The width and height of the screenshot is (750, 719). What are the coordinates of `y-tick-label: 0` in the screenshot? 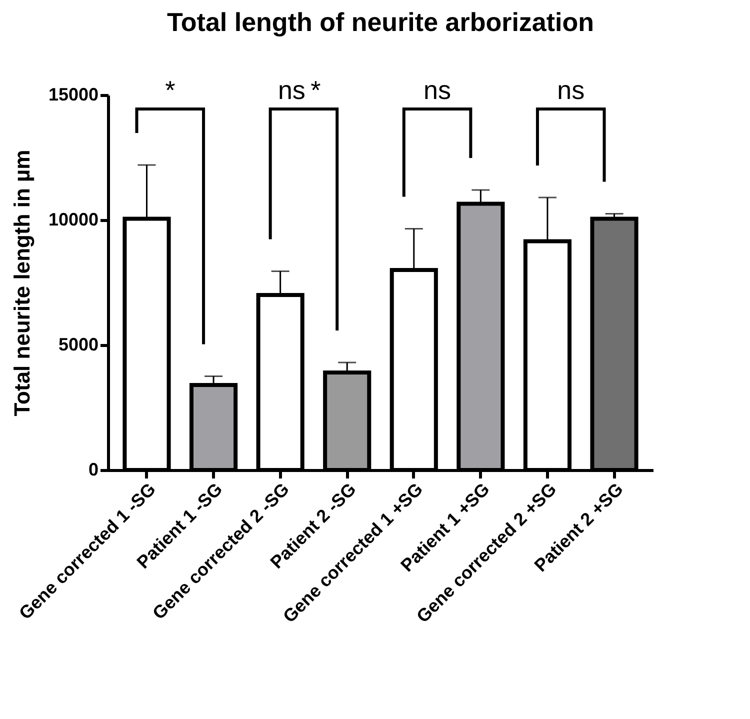 It's located at (93, 470).